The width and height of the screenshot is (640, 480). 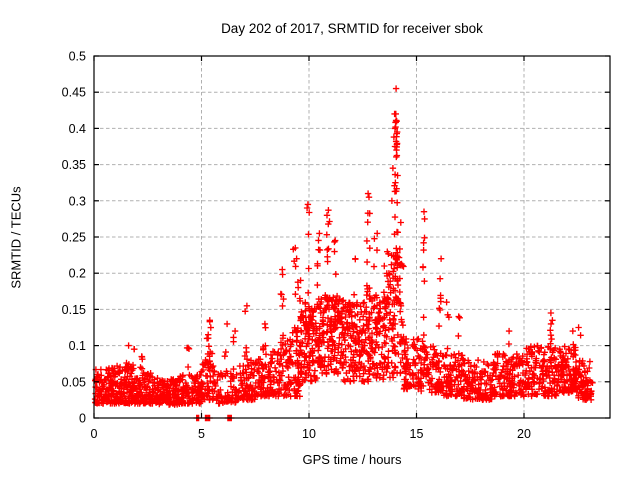 What do you see at coordinates (77, 274) in the screenshot?
I see `svg-text: 0.2` at bounding box center [77, 274].